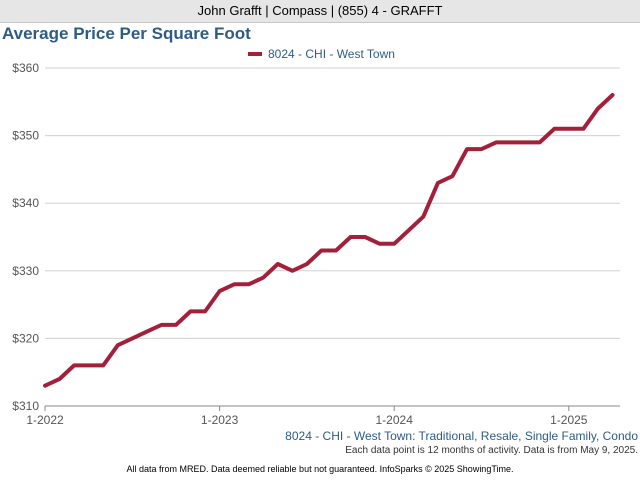 Image resolution: width=640 pixels, height=480 pixels. I want to click on legend-swatch, so click(255, 54).